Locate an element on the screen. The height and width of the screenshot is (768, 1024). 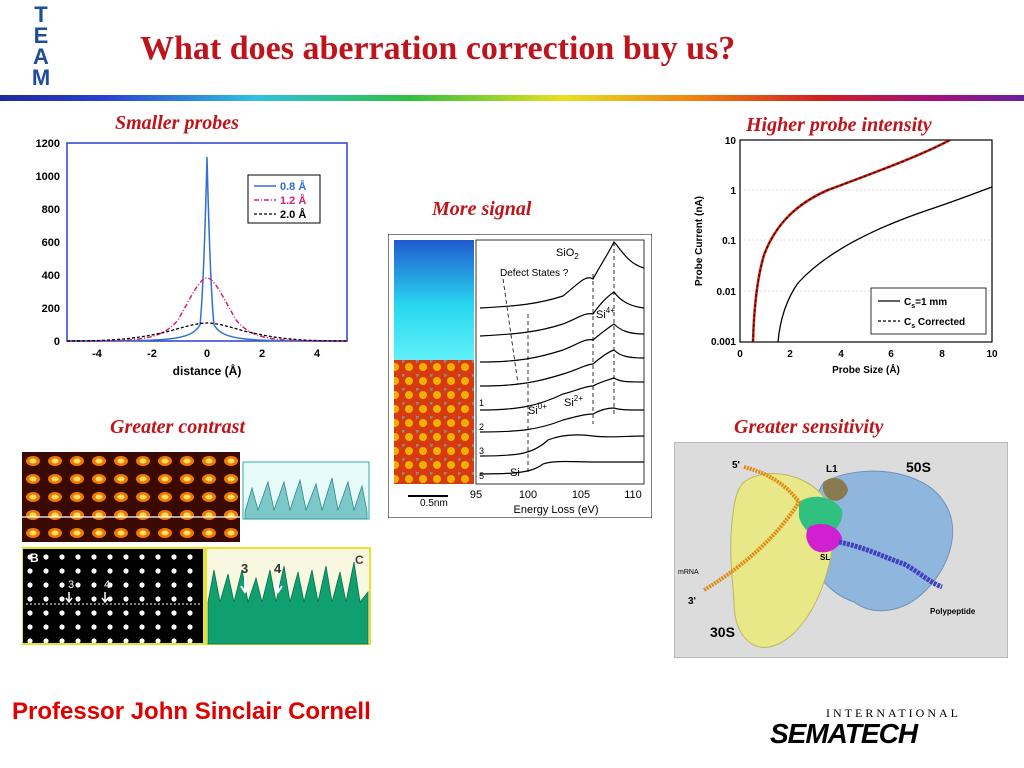
x-axis-label: distance (Å) is located at coordinates (207, 370).